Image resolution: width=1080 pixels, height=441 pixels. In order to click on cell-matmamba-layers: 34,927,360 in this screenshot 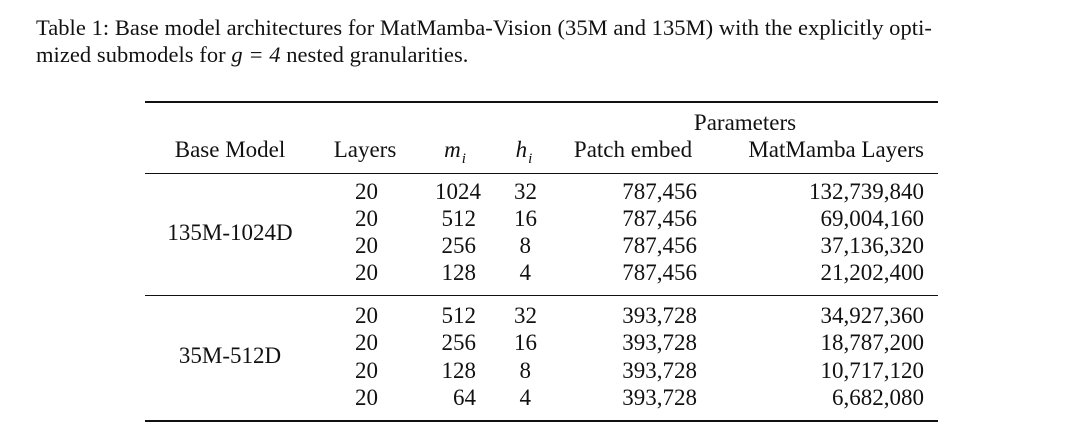, I will do `click(872, 315)`.